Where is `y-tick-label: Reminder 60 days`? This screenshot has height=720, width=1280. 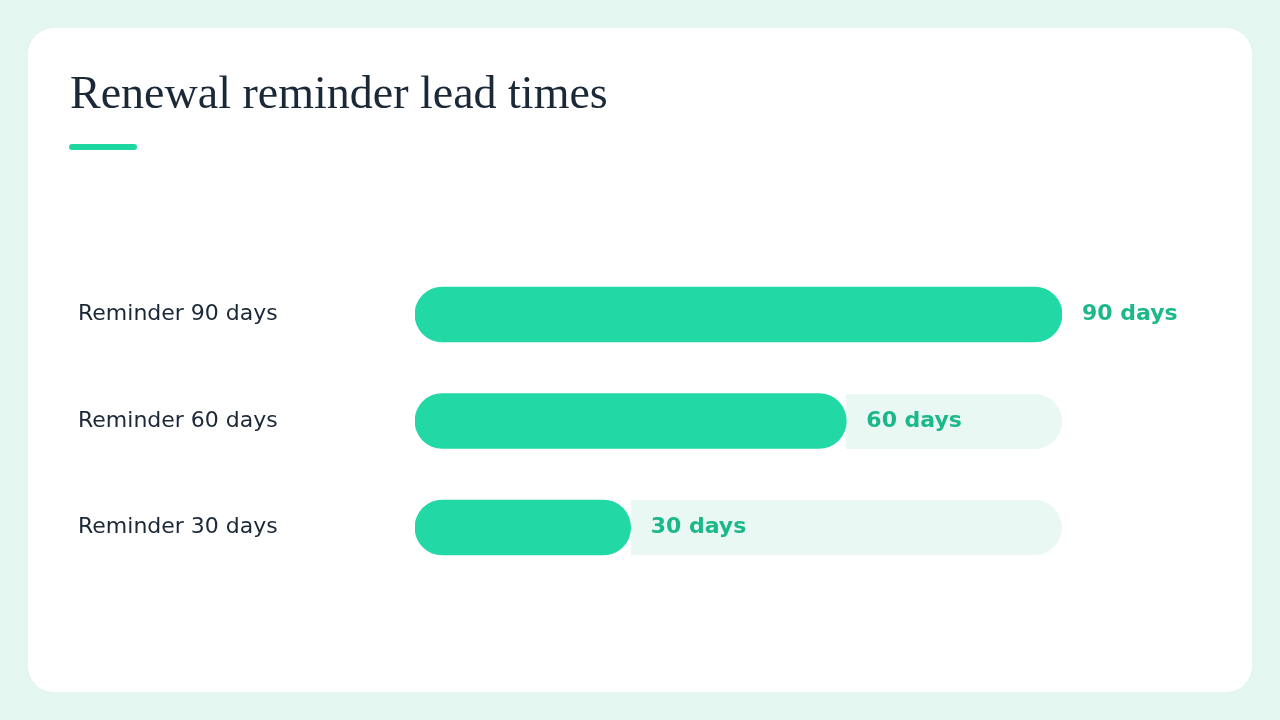 y-tick-label: Reminder 60 days is located at coordinates (178, 419).